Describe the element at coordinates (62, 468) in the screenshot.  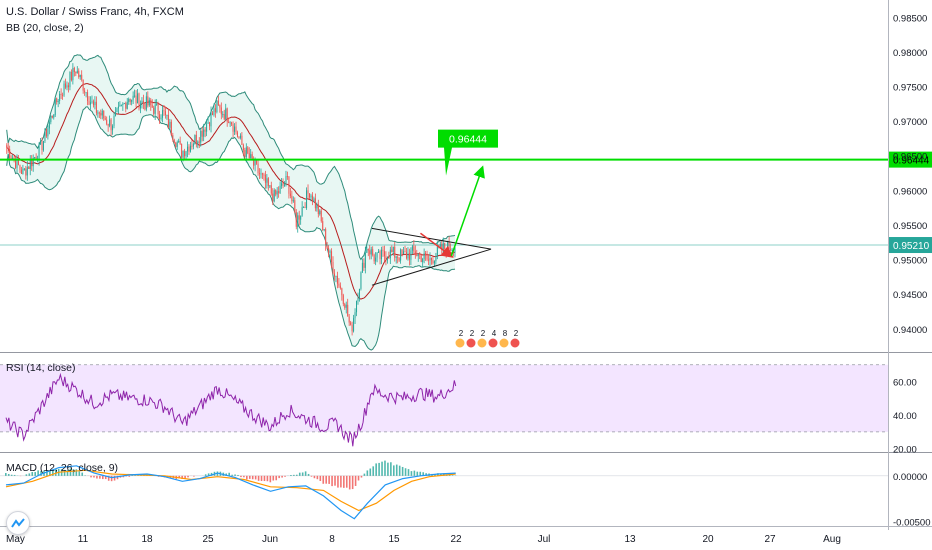
I see `macd-indicator-label: MACD (12, 26, close, 9)` at that location.